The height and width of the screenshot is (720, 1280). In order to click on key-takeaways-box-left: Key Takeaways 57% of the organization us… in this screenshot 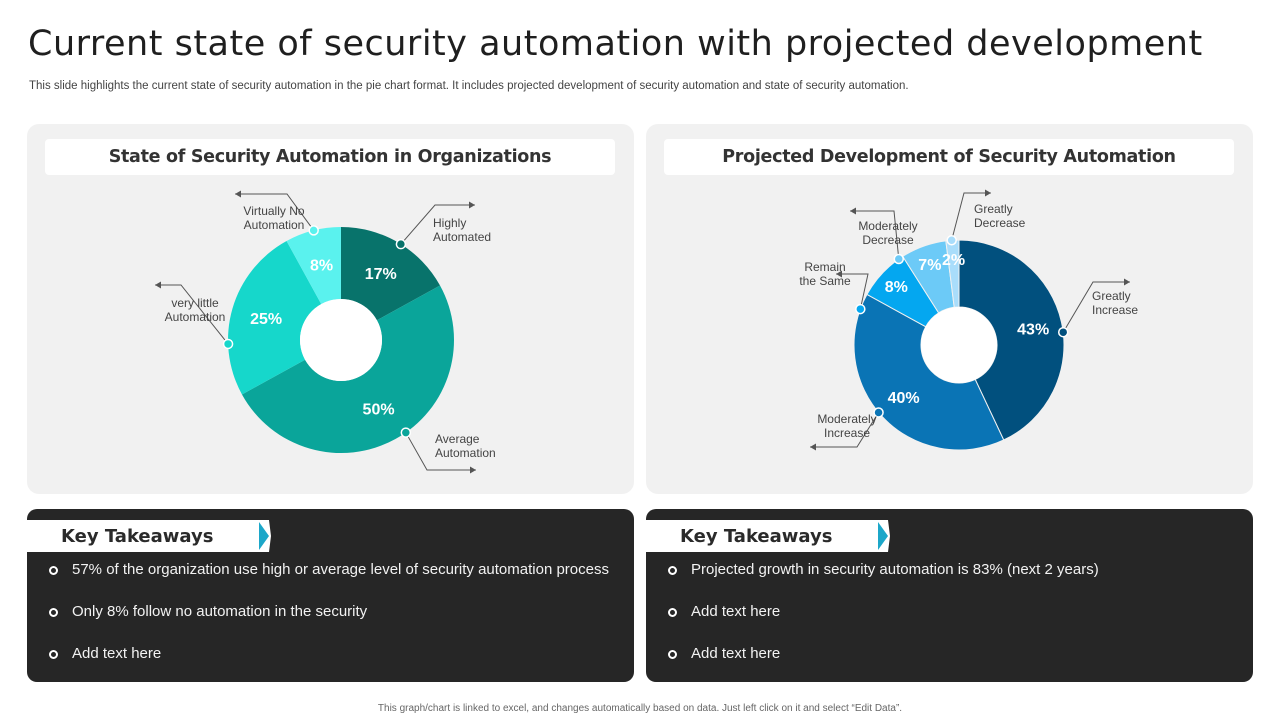, I will do `click(330, 595)`.